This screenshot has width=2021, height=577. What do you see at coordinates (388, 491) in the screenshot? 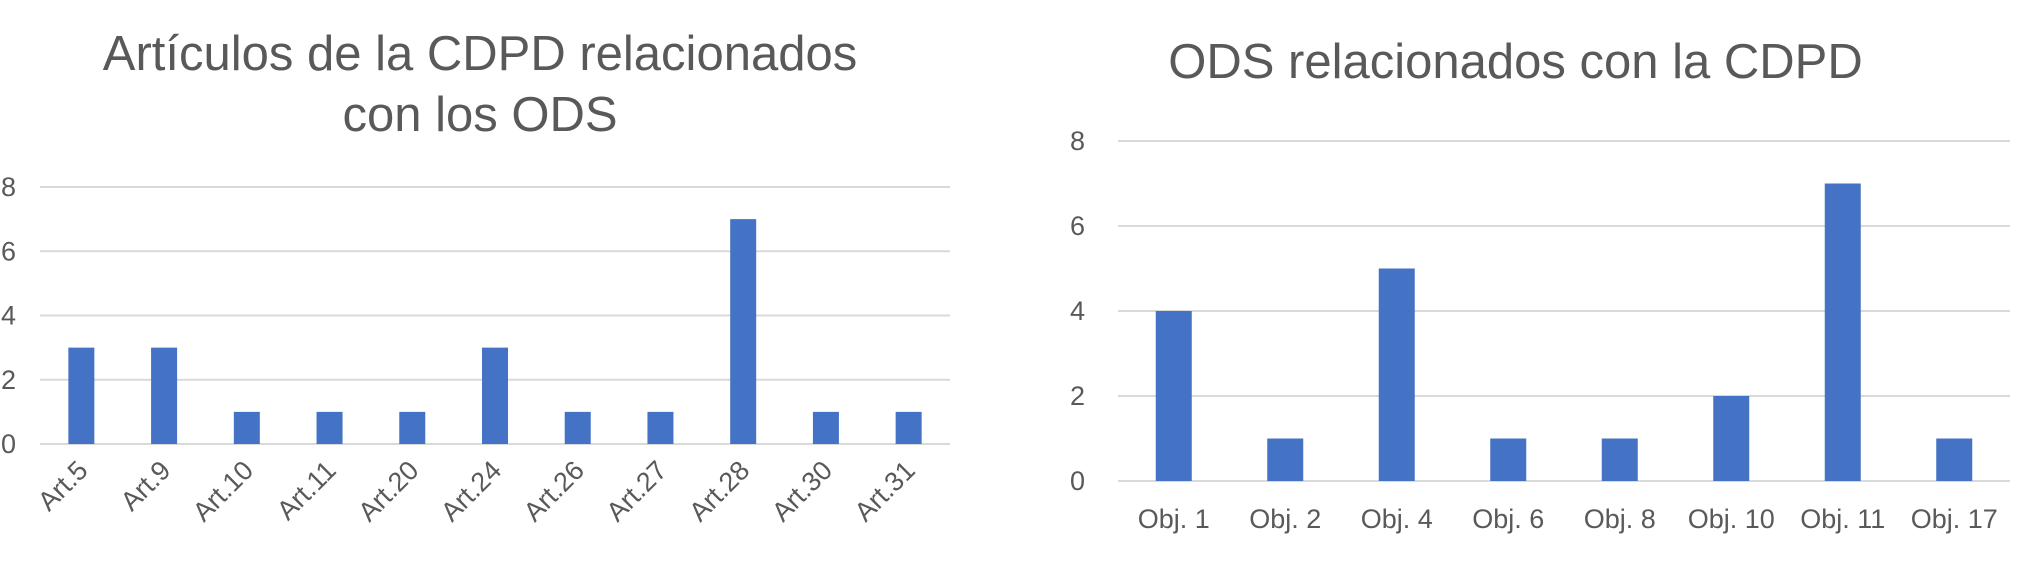
I see `x-tick-label: Art.20` at bounding box center [388, 491].